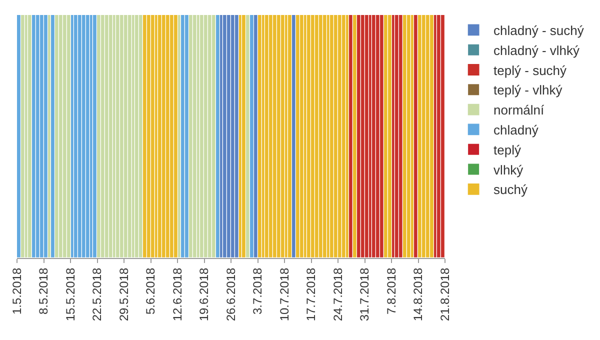  What do you see at coordinates (365, 294) in the screenshot?
I see `x-tick-label: 31.7.2018` at bounding box center [365, 294].